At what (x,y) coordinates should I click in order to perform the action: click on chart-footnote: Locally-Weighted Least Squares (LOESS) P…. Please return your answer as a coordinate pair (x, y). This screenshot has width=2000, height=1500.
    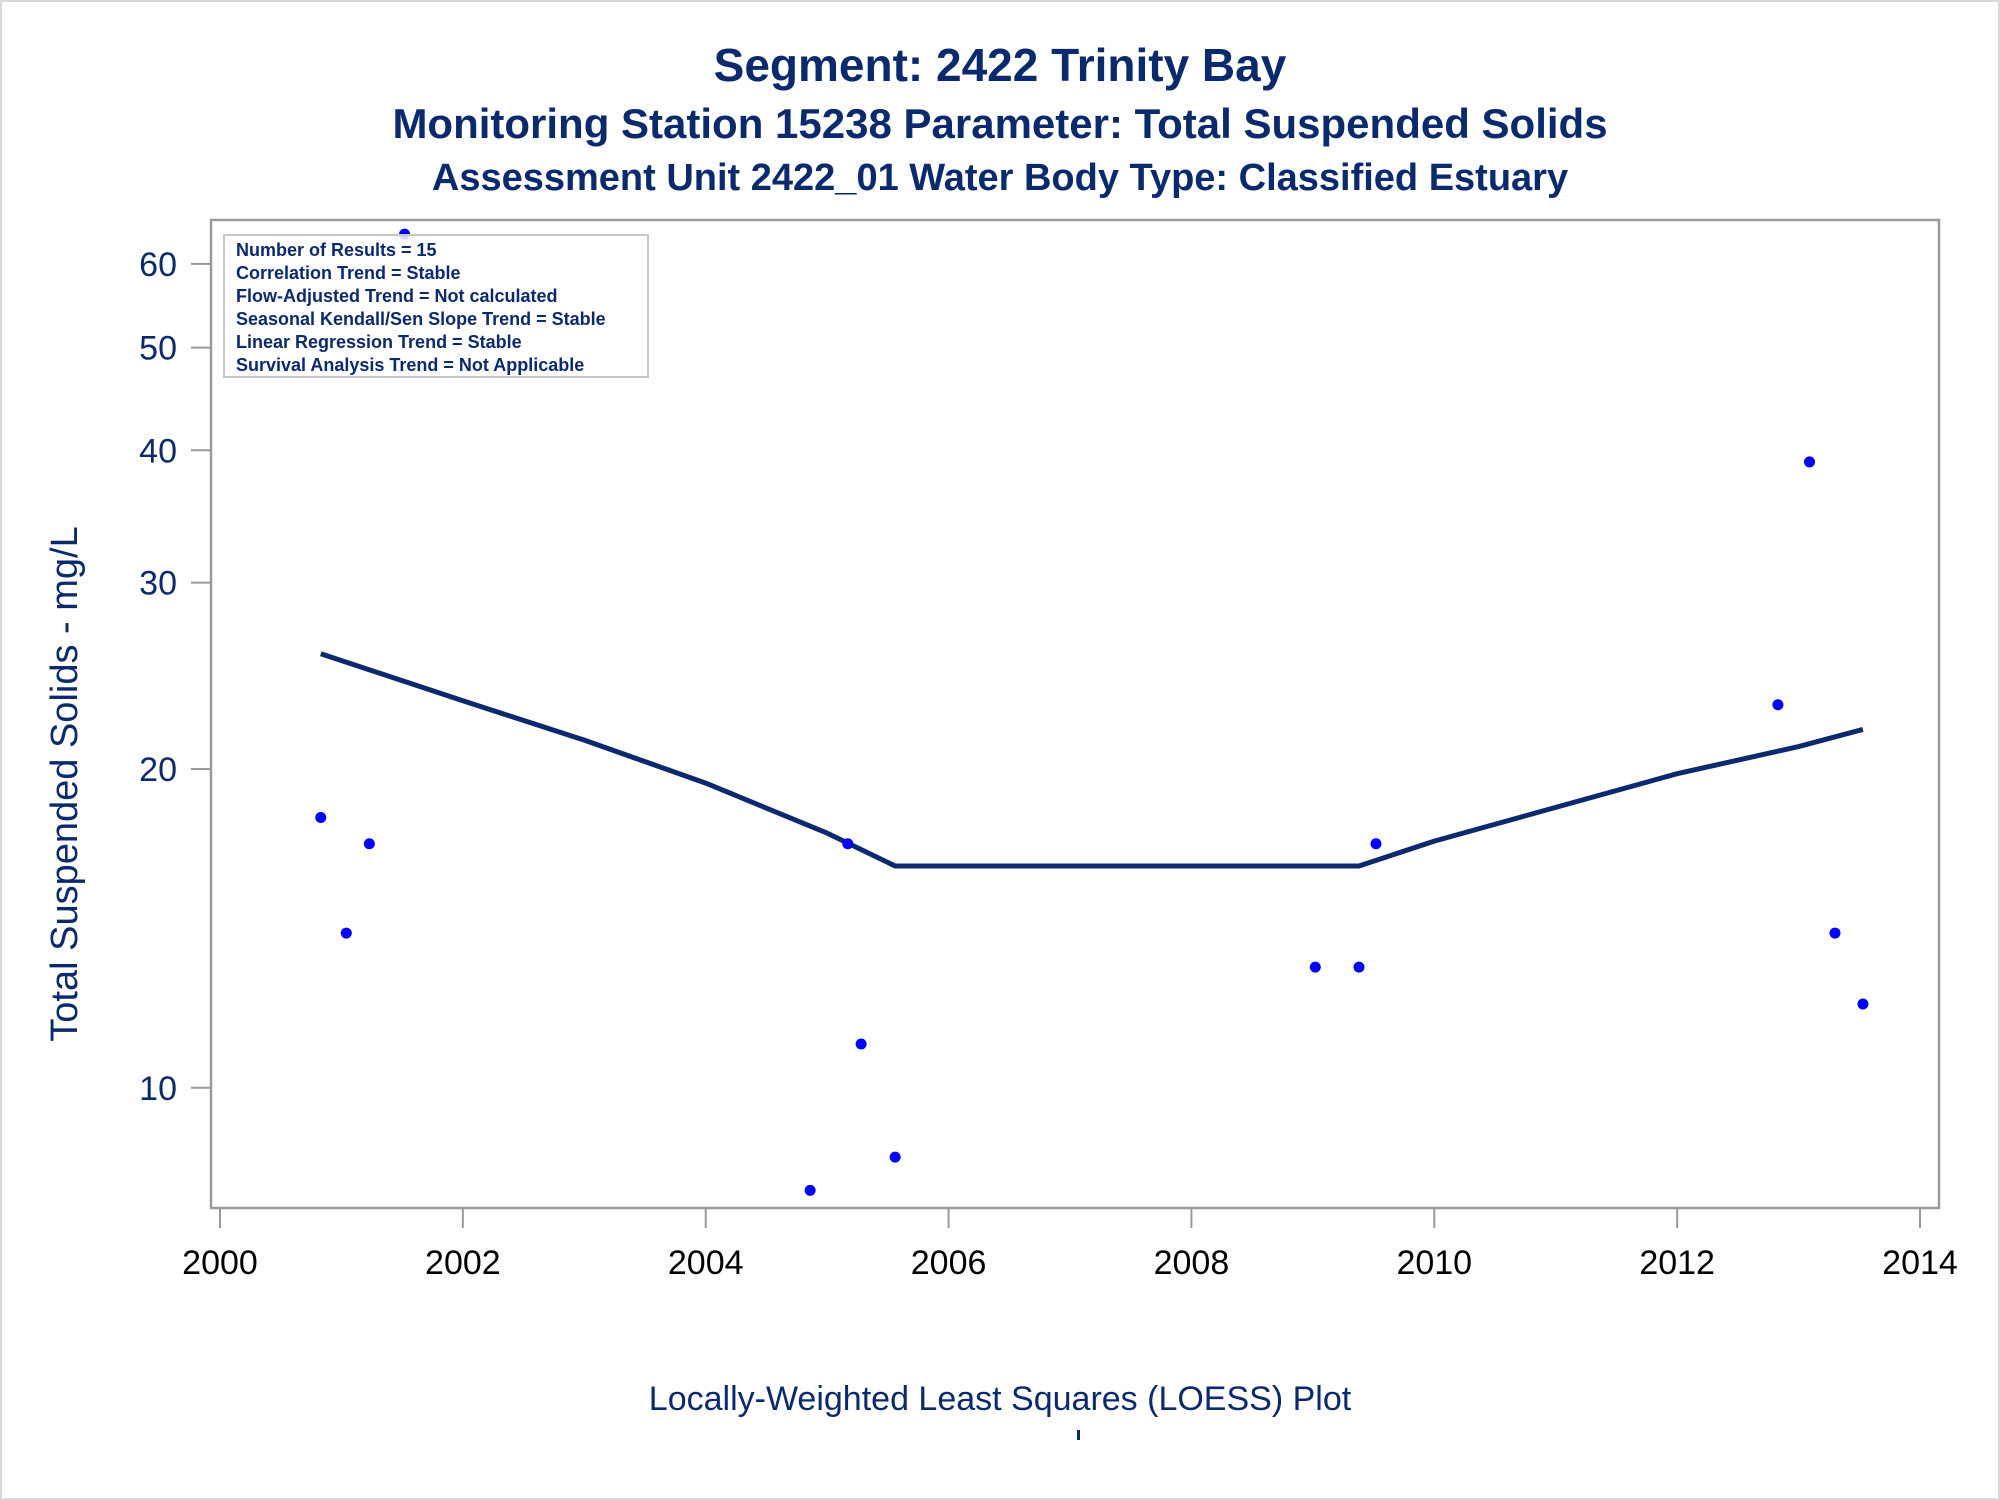
    Looking at the image, I should click on (1000, 1399).